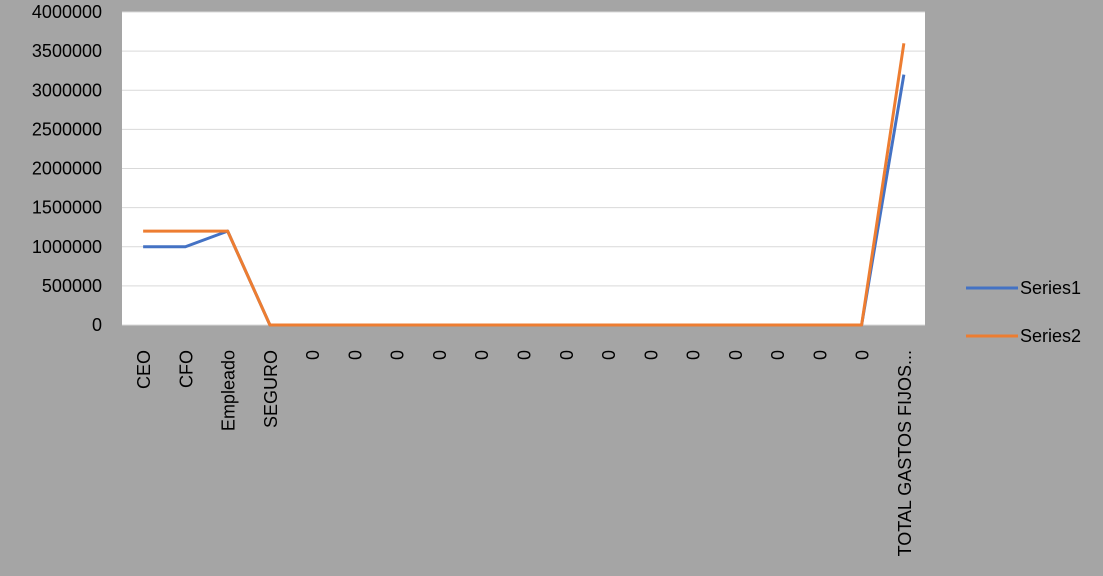 Image resolution: width=1103 pixels, height=576 pixels. What do you see at coordinates (1023, 312) in the screenshot?
I see `legend: Series1 Series2` at bounding box center [1023, 312].